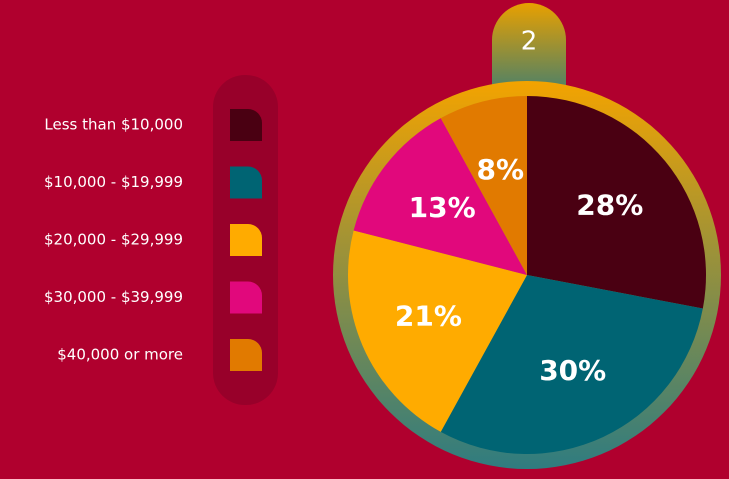 The height and width of the screenshot is (479, 729). What do you see at coordinates (113, 297) in the screenshot?
I see `legend-label: $30,000 - $39,999` at bounding box center [113, 297].